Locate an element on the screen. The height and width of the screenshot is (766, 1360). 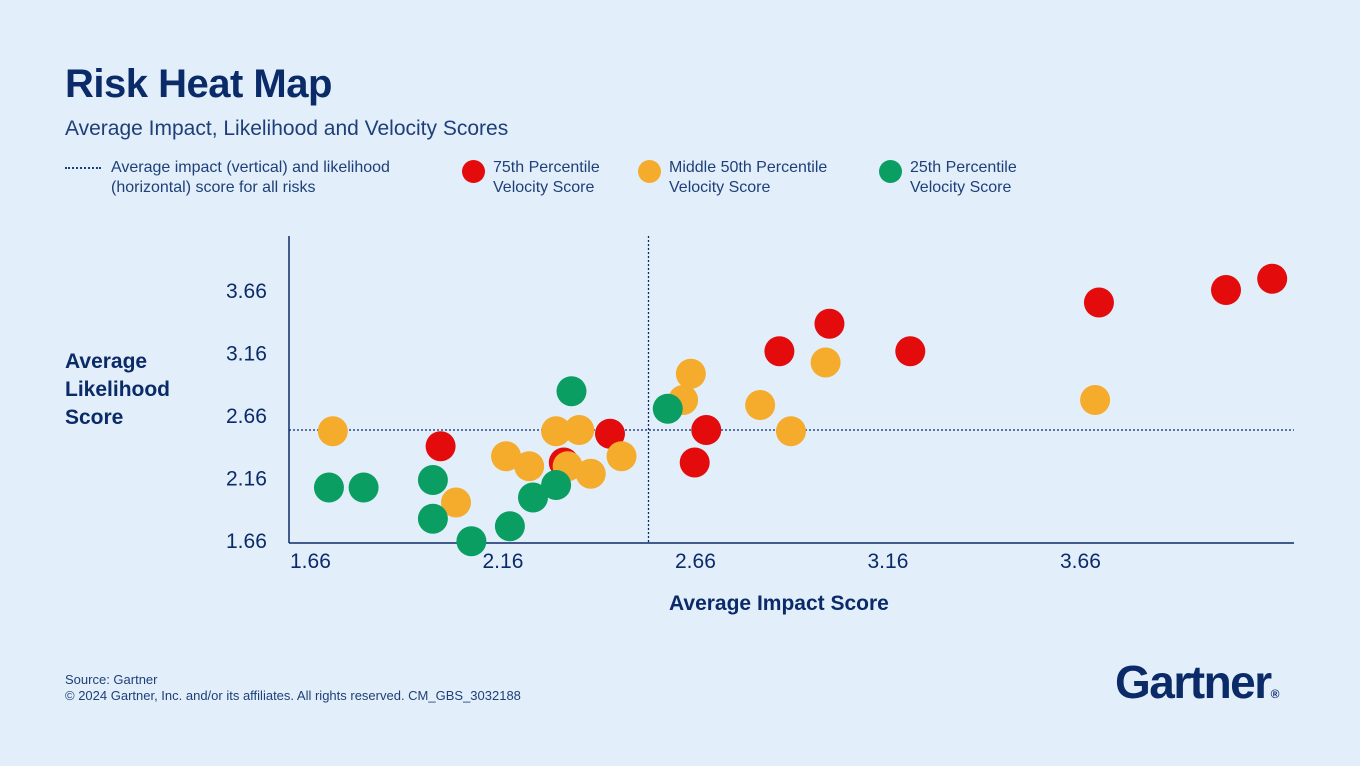
dotted-line-swatch is located at coordinates (83, 168).